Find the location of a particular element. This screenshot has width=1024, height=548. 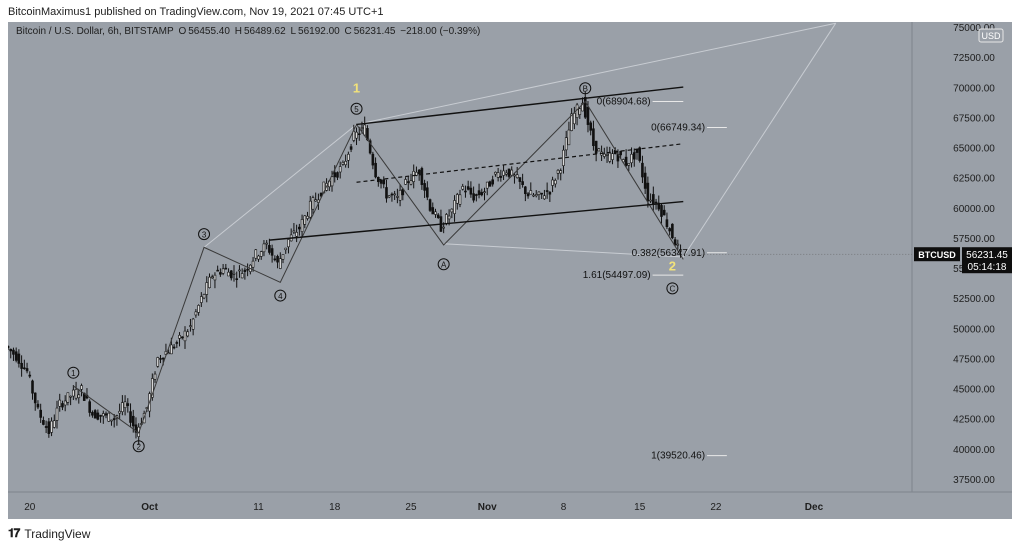

y-tick-label: 57500.00 is located at coordinates (974, 239).